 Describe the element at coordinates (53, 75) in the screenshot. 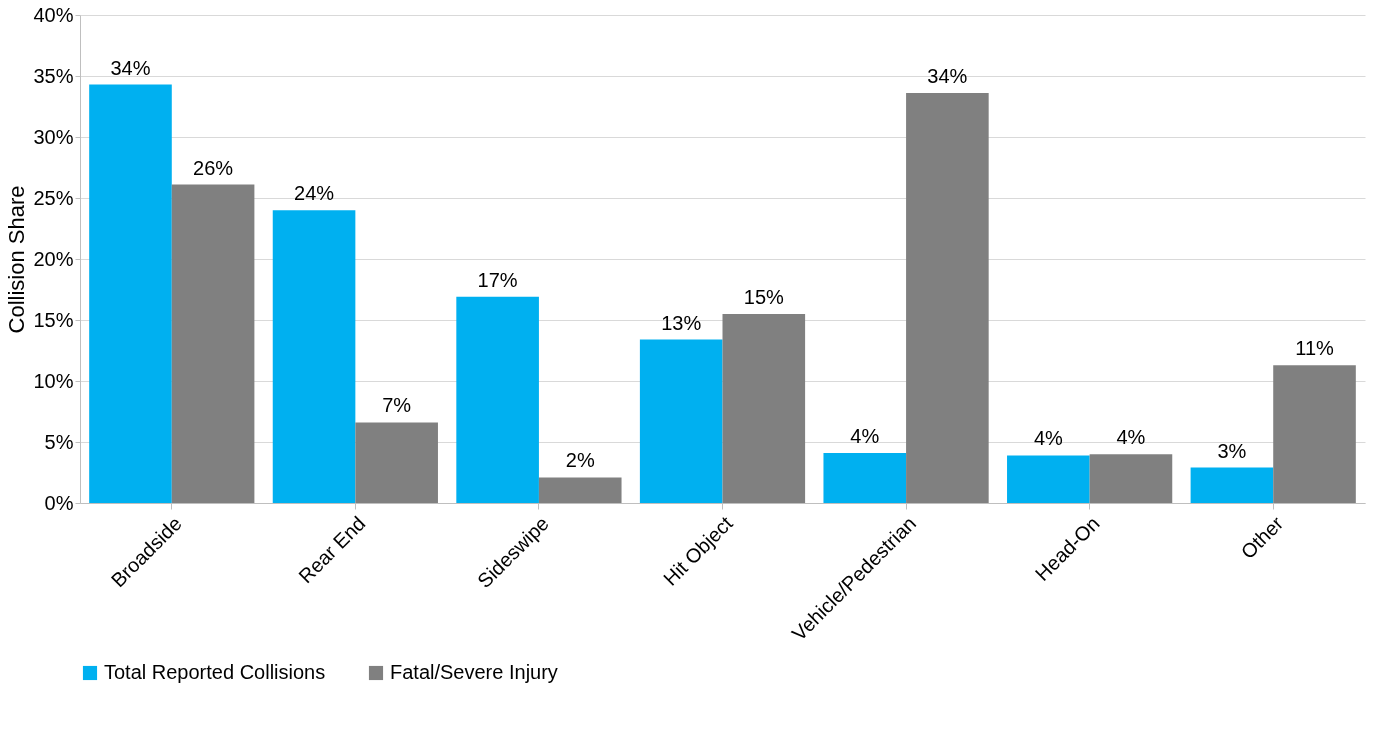

I see `y-tick-label: 35%` at that location.